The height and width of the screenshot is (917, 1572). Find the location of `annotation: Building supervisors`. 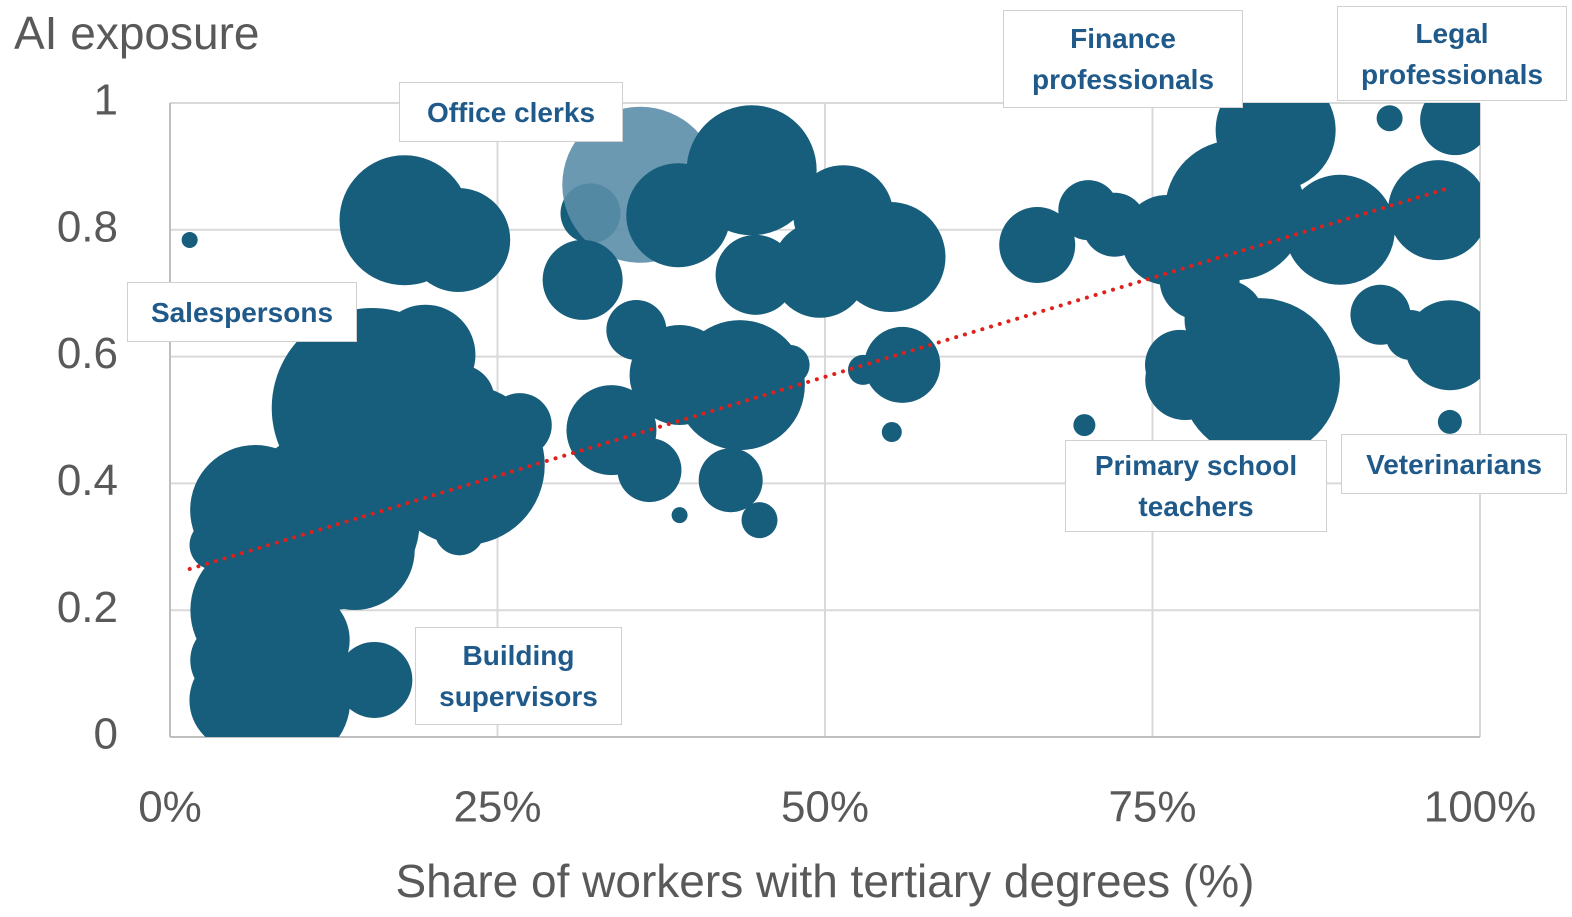

annotation: Building supervisors is located at coordinates (518, 676).